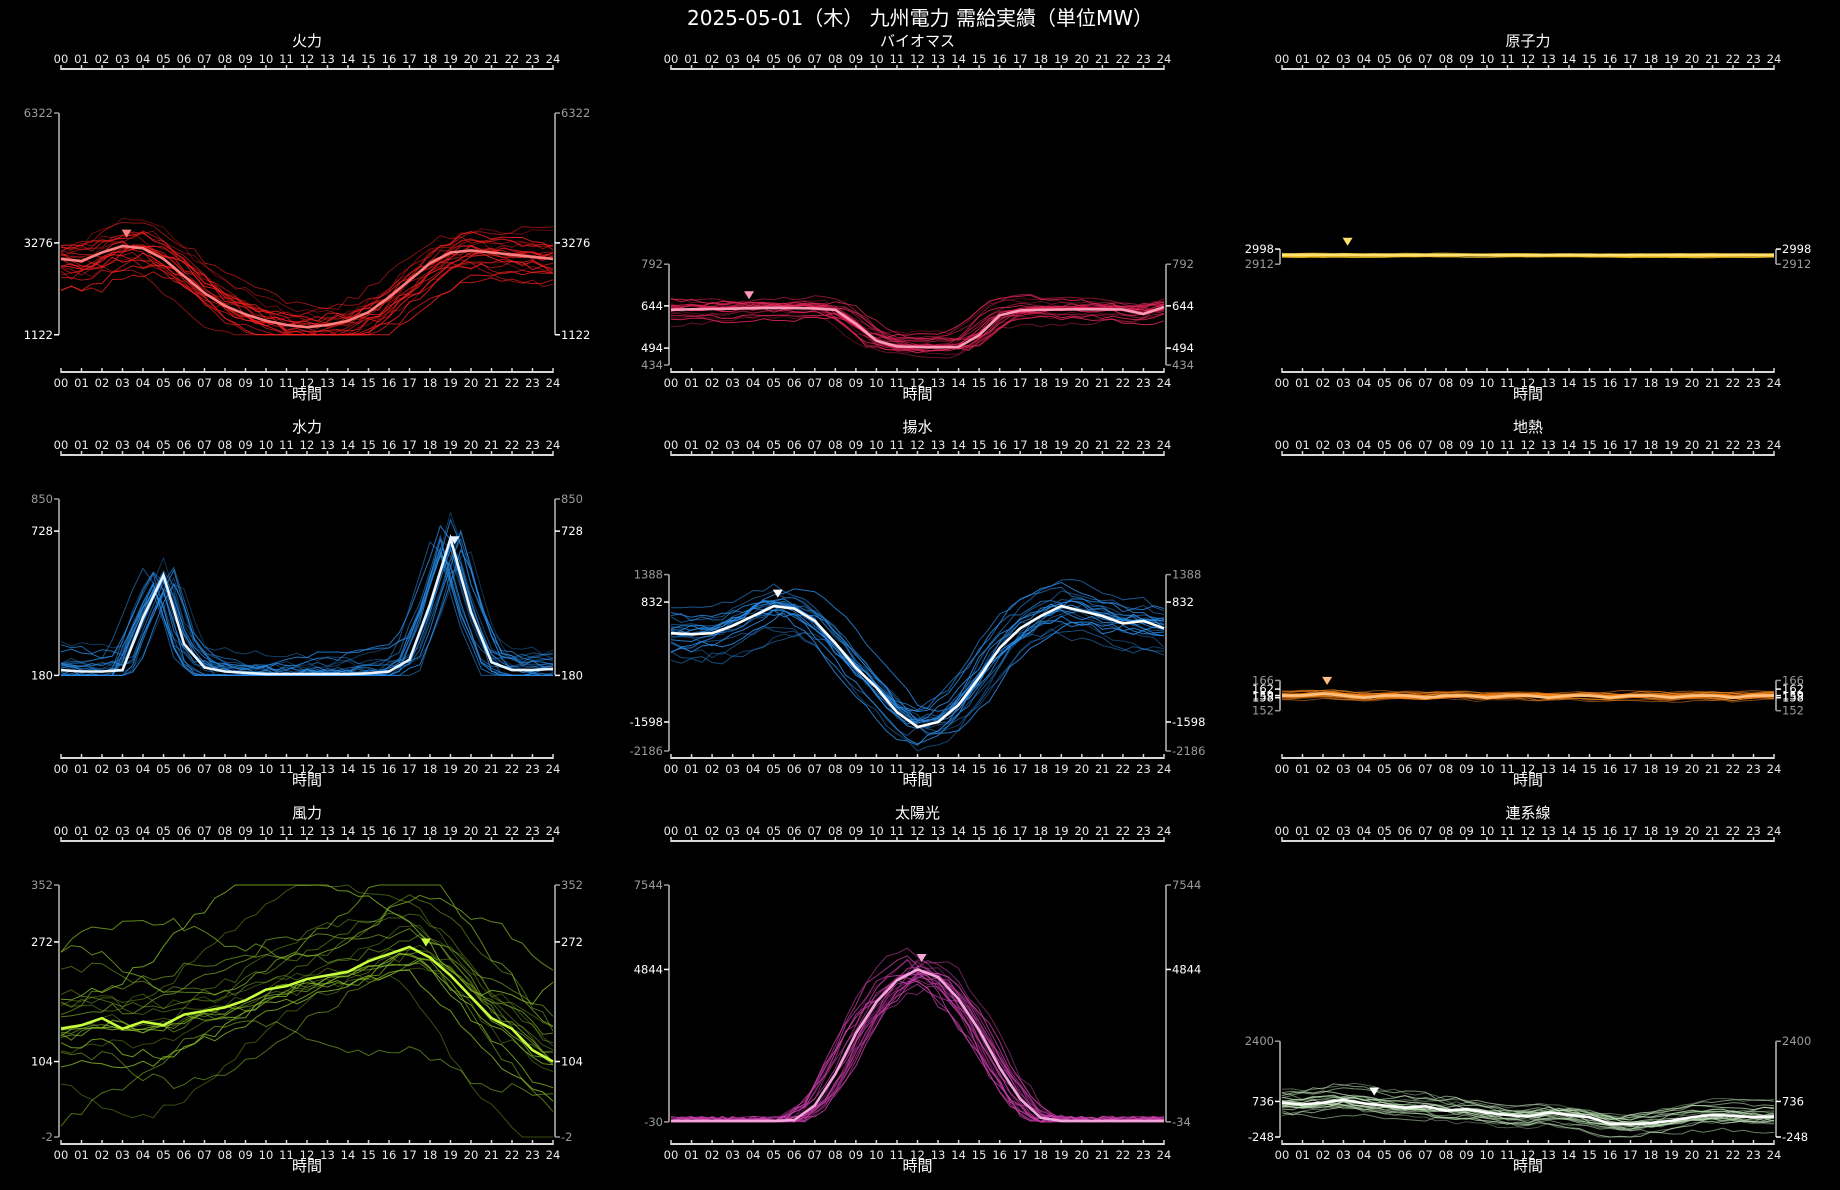 This screenshot has height=1190, width=1840. What do you see at coordinates (652, 348) in the screenshot?
I see `y-tick-label: 494` at bounding box center [652, 348].